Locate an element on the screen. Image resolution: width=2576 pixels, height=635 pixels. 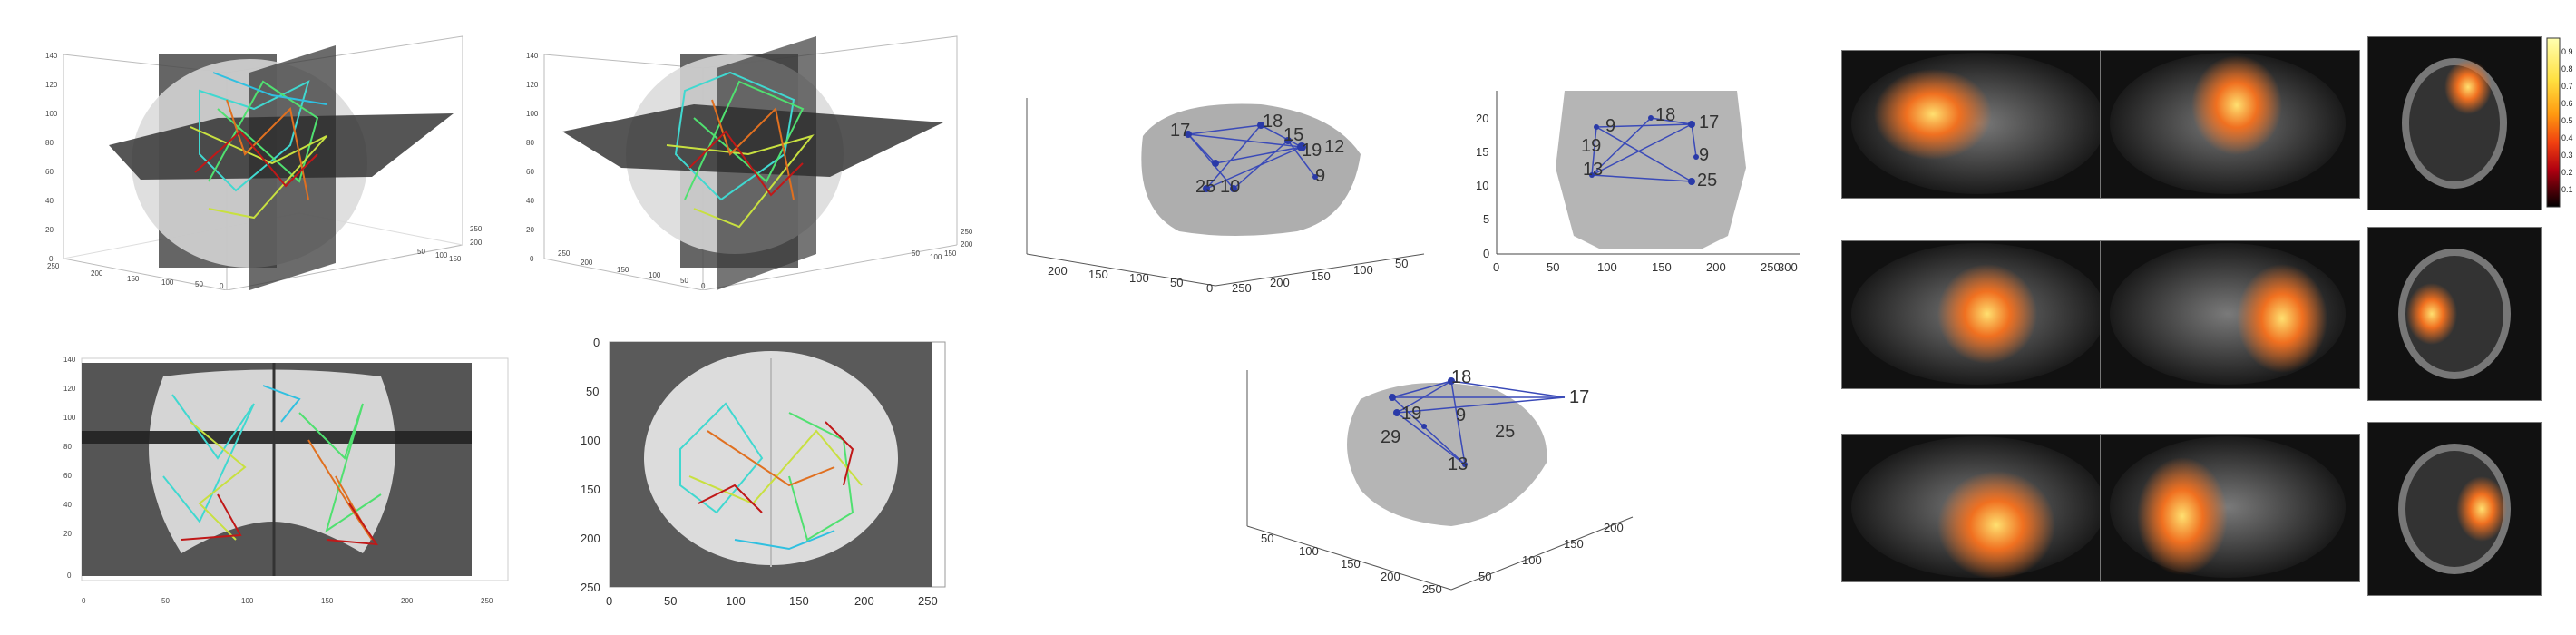
colorbar-tick: 0.9 is located at coordinates (2567, 51).